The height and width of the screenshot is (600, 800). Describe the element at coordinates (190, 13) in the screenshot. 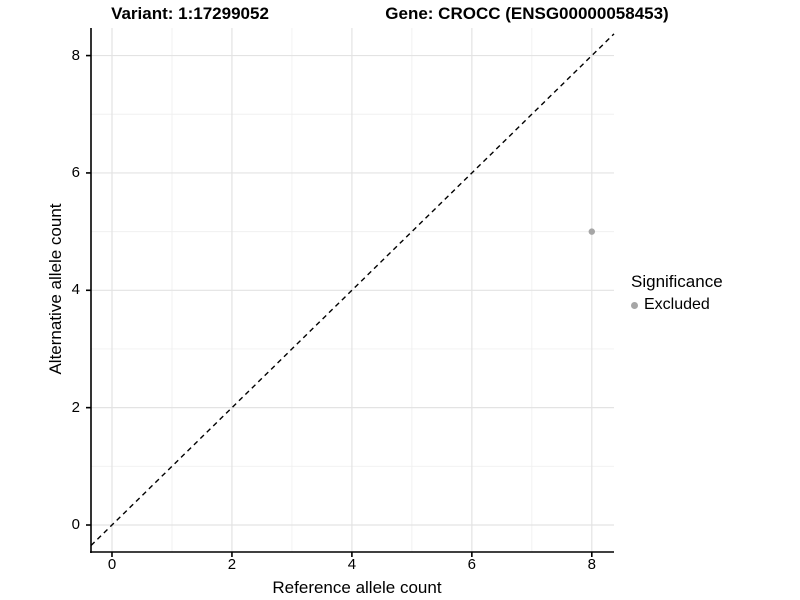

I see `variant-title: Variant: 1:17299052` at that location.